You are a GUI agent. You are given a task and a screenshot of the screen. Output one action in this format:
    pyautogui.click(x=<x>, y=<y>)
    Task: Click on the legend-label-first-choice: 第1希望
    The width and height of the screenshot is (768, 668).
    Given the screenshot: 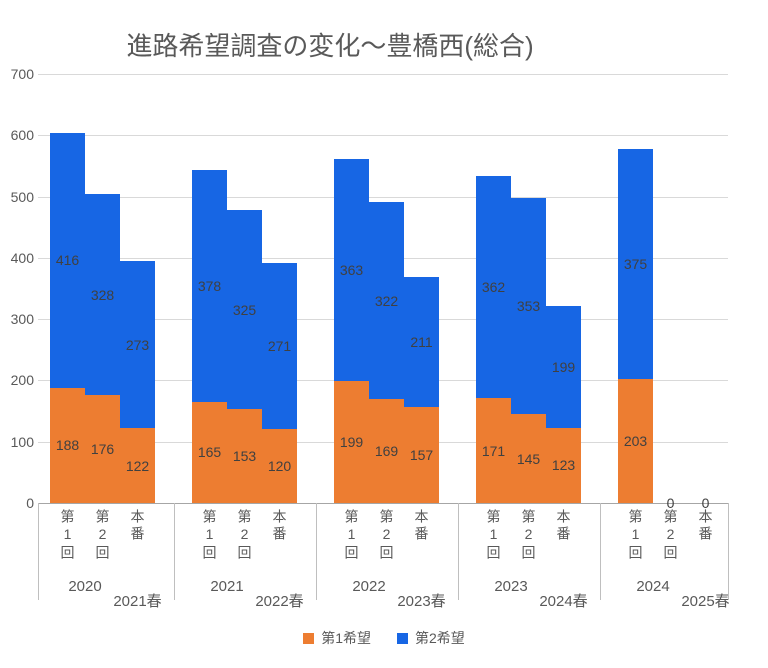 What is the action you would take?
    pyautogui.click(x=346, y=638)
    